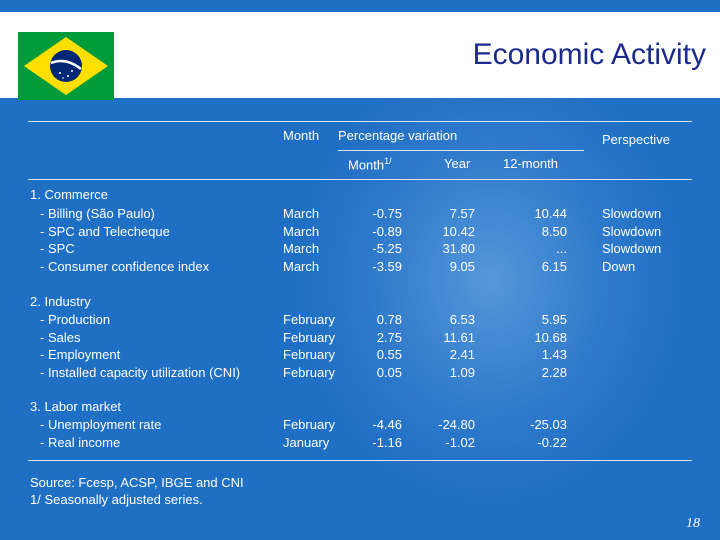 Image resolution: width=720 pixels, height=540 pixels. What do you see at coordinates (69, 194) in the screenshot?
I see `section-title: 1. Commerce` at bounding box center [69, 194].